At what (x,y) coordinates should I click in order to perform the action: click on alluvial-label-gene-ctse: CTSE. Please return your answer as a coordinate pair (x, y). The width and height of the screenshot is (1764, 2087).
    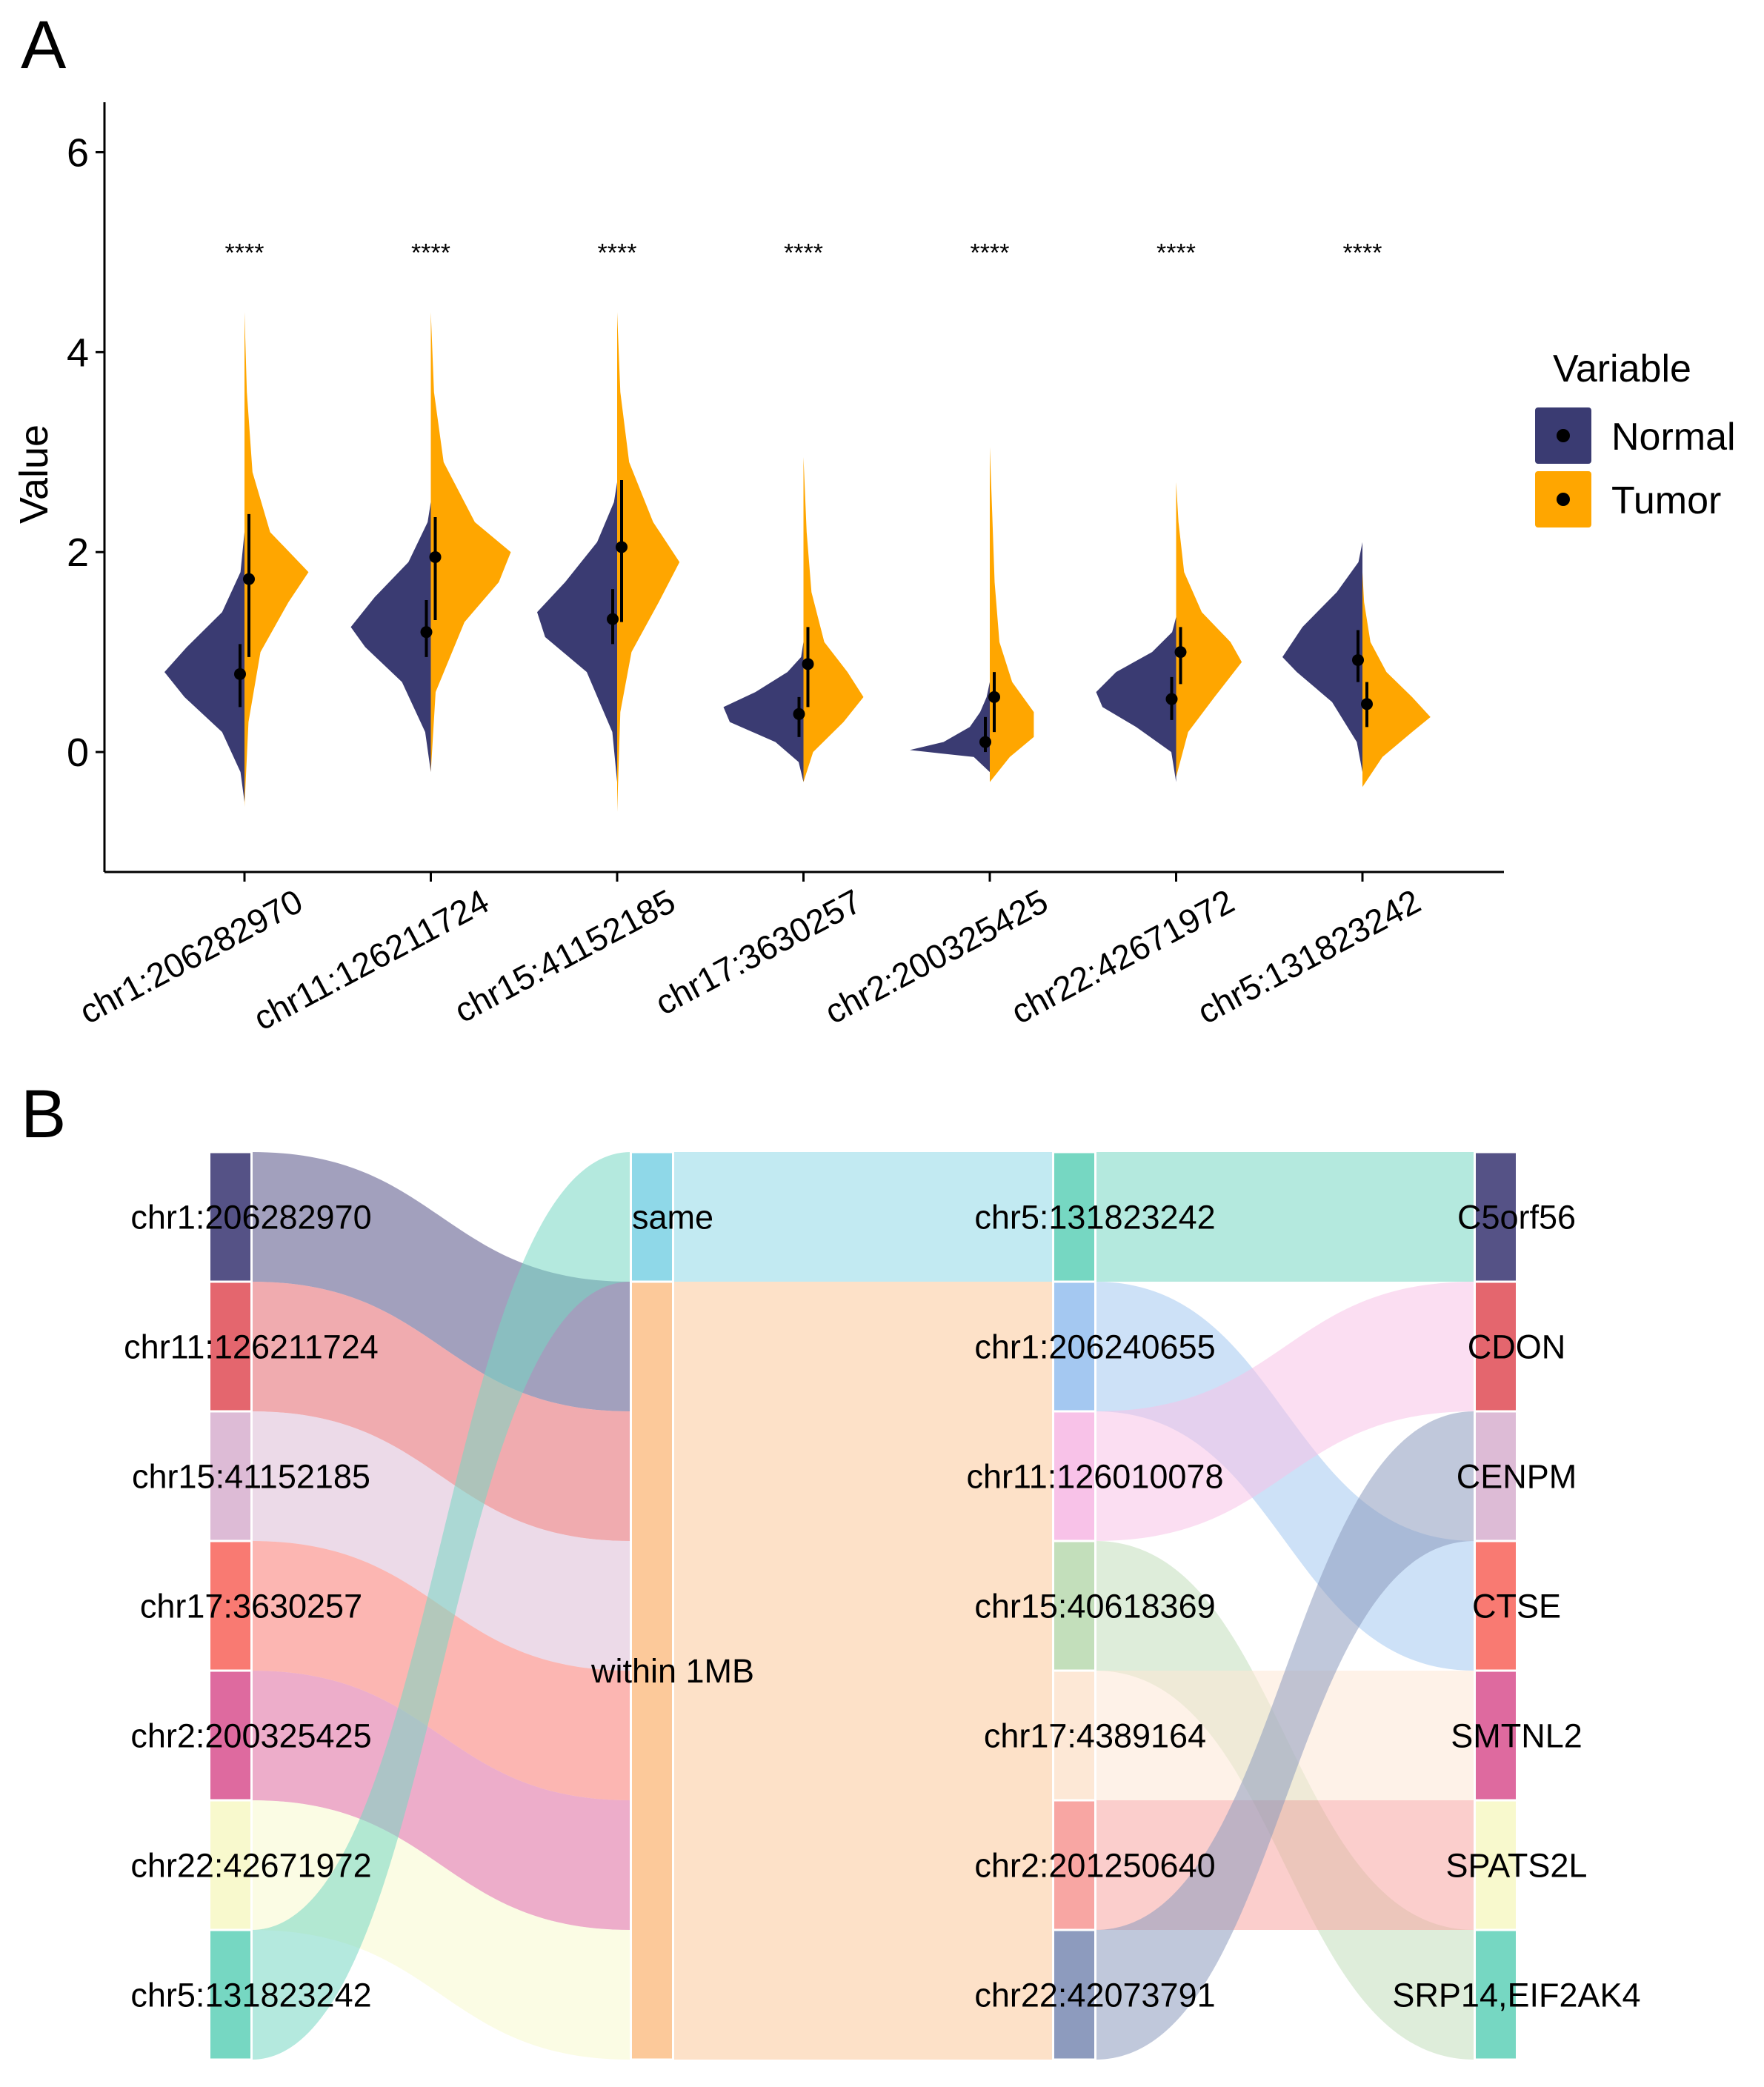
    Looking at the image, I should click on (1516, 1606).